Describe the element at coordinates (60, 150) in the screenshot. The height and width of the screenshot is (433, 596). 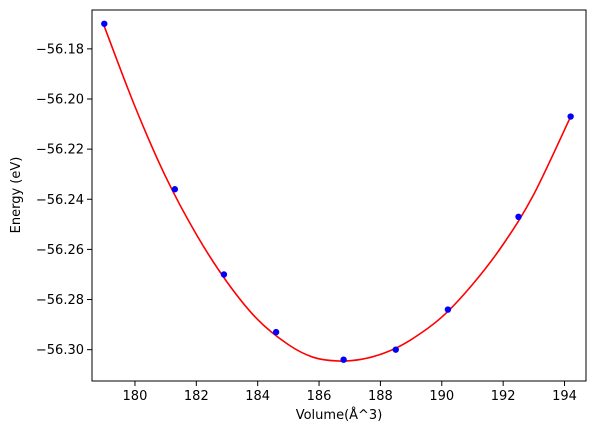
I see `y-tick-label: −56.22` at that location.